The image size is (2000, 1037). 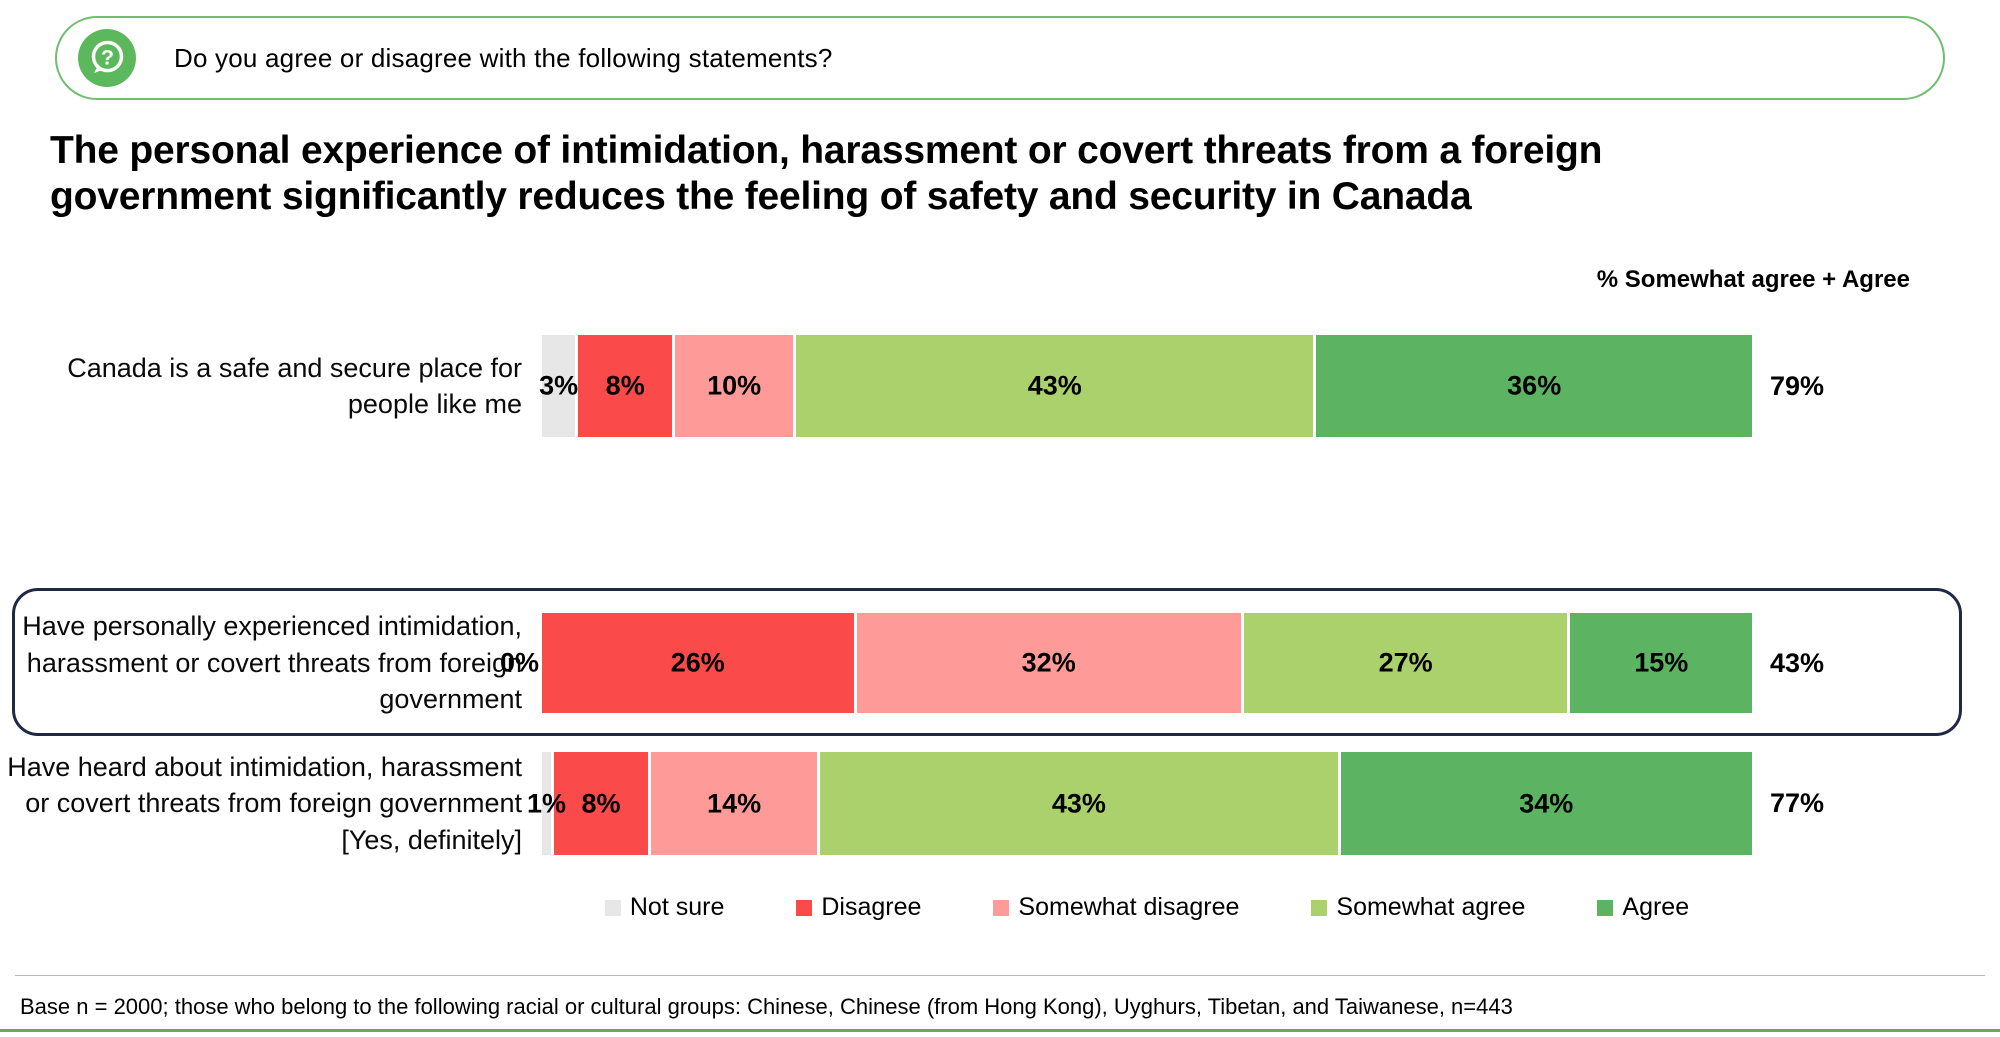 What do you see at coordinates (1797, 662) in the screenshot?
I see `row-total-label: 43%` at bounding box center [1797, 662].